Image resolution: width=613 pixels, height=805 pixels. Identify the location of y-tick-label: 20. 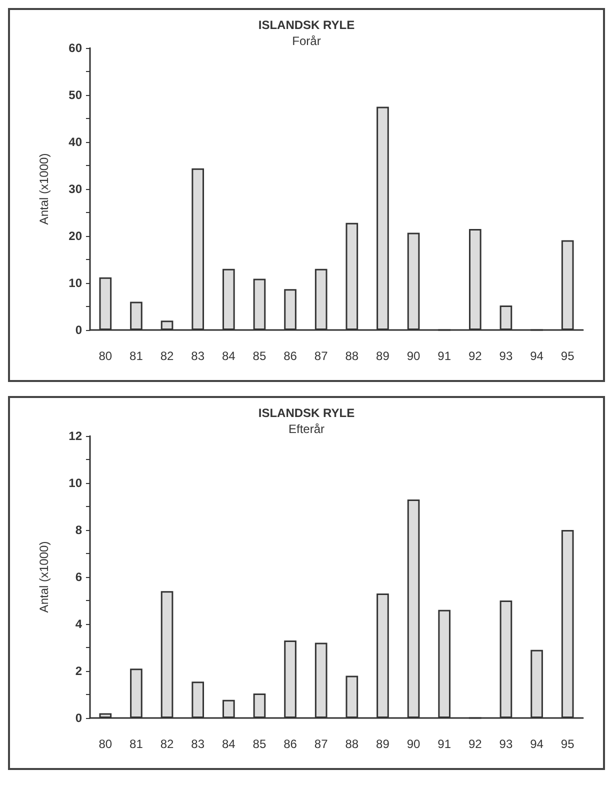
(75, 236).